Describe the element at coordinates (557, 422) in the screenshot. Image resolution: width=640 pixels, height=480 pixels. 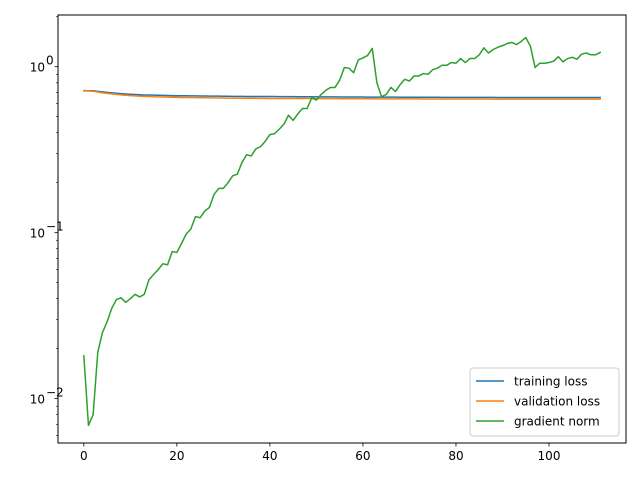
I see `legend-label-gradient-norm: gradient norm` at that location.